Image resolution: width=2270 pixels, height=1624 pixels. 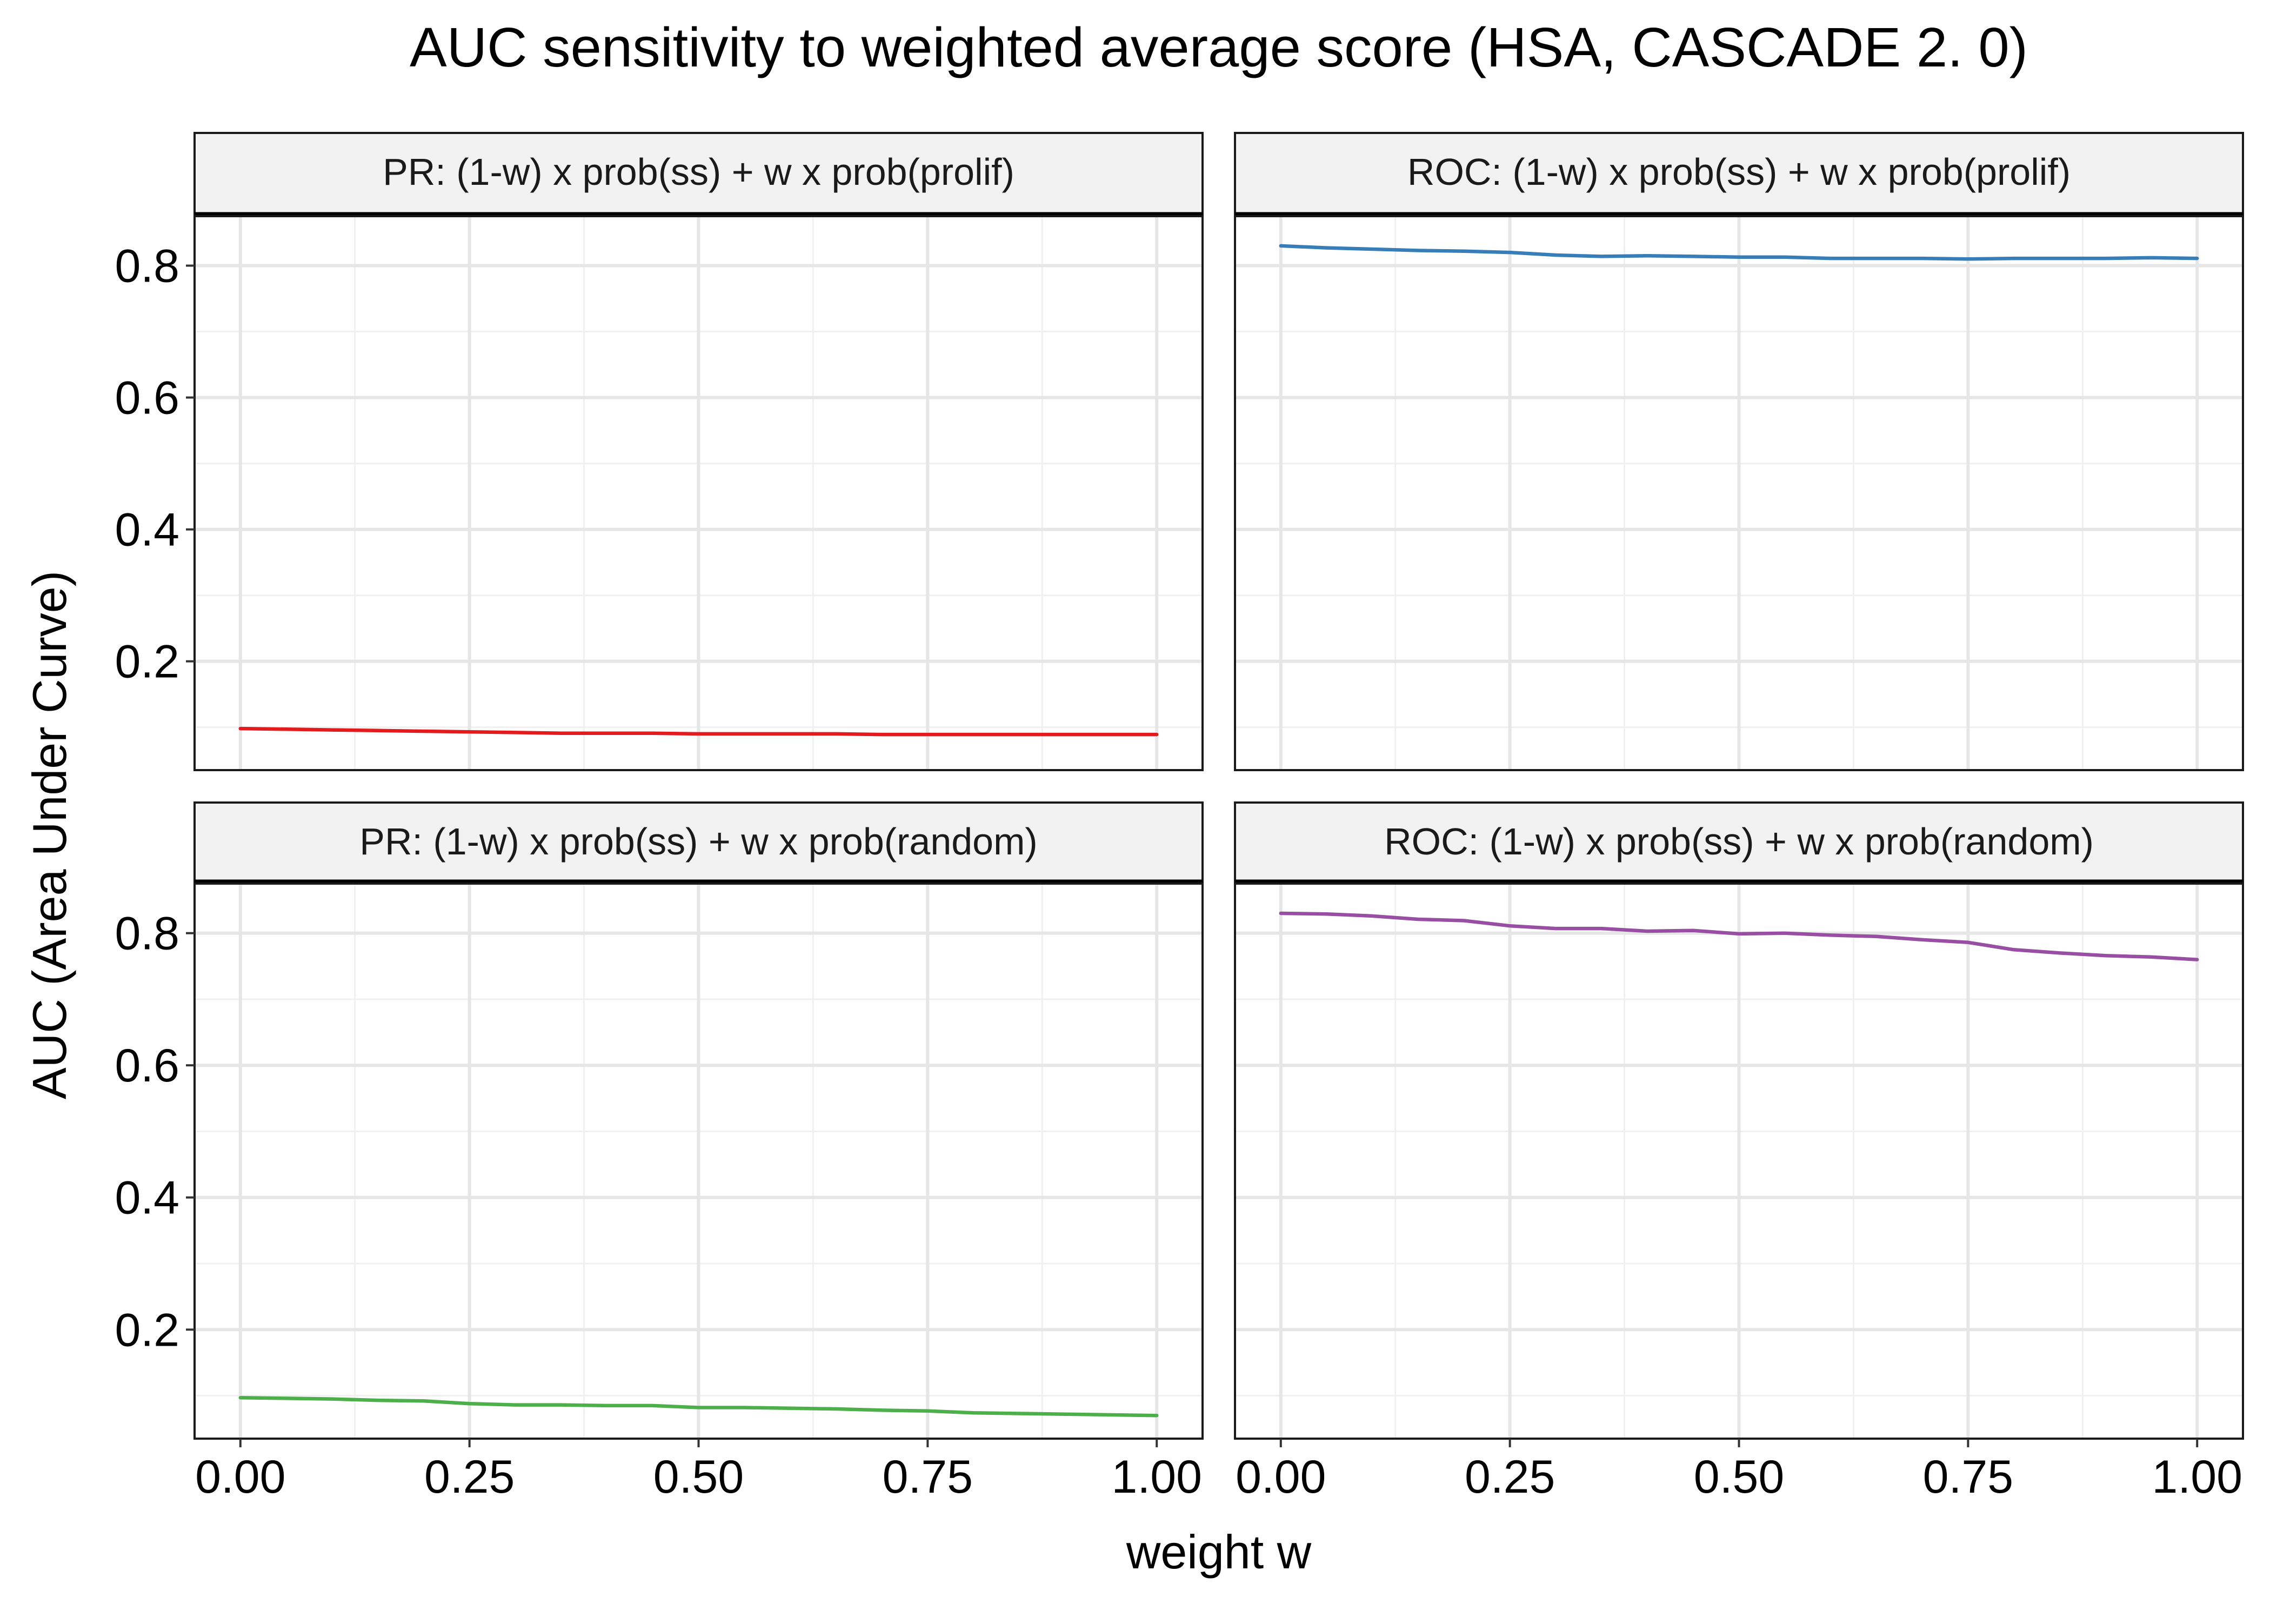 I want to click on strip-label: PR: (1-w) x prob(ss) + w x prob(random), so click(x=698, y=842).